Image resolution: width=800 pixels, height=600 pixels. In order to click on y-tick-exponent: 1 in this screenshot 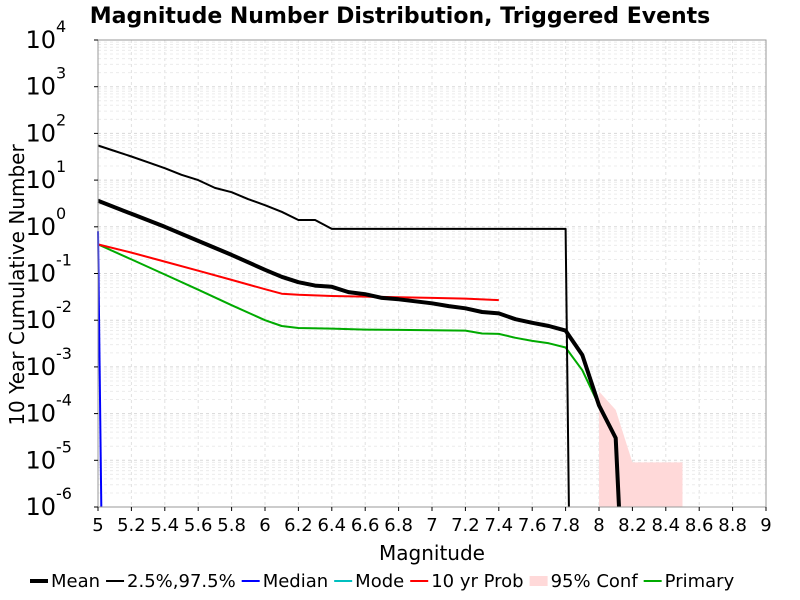, I will do `click(61, 166)`.